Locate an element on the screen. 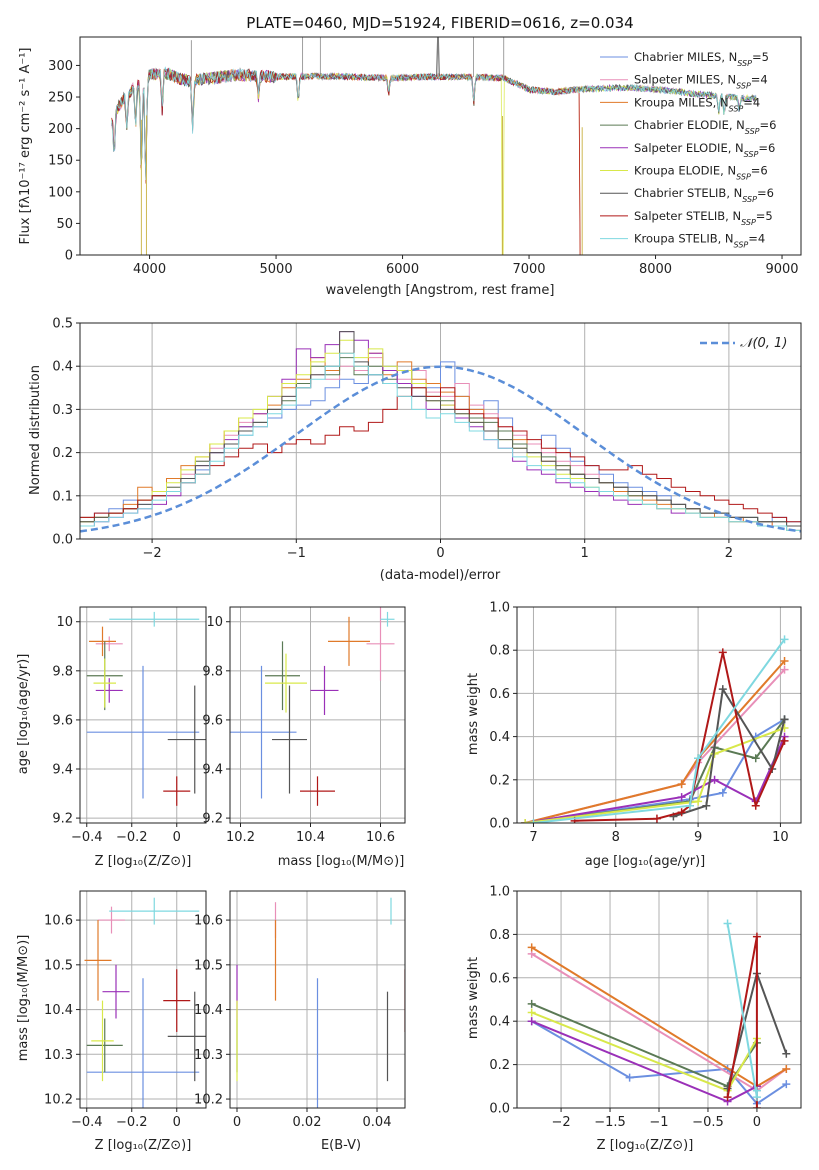  normal-curve is located at coordinates (440, 449).